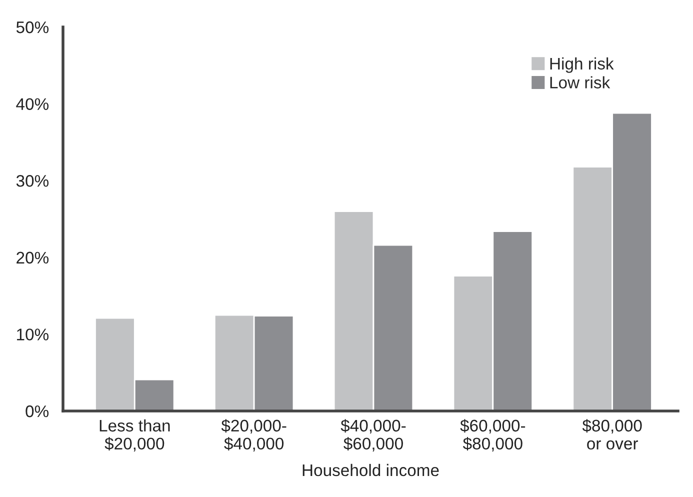 The height and width of the screenshot is (497, 693). Describe the element at coordinates (37, 411) in the screenshot. I see `y-tick-label: 0%` at that location.